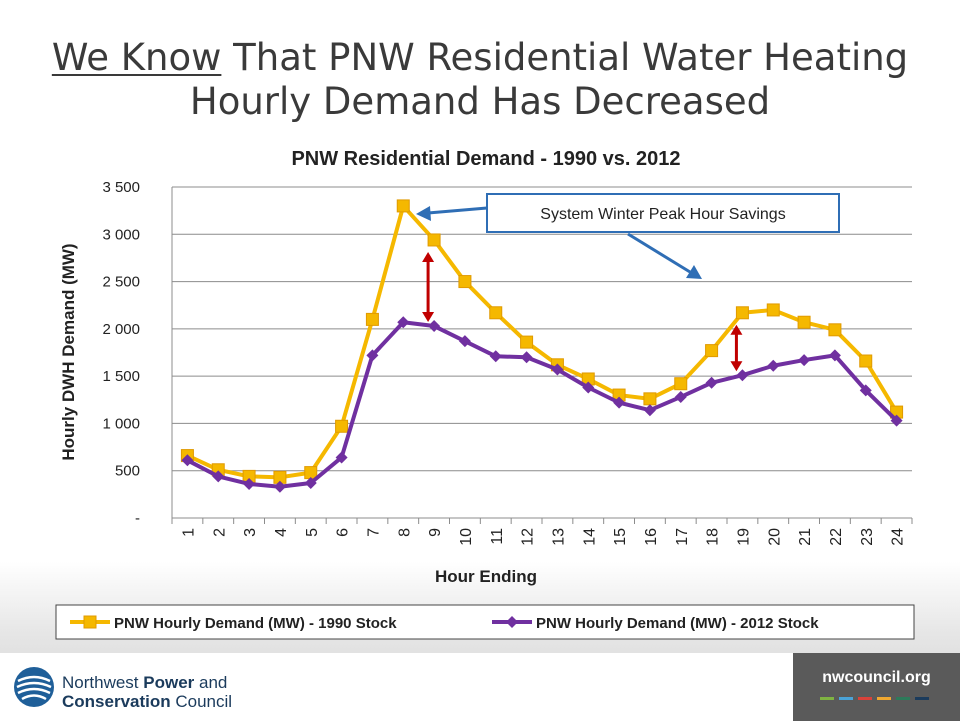  I want to click on x-tick-label: 14, so click(589, 537).